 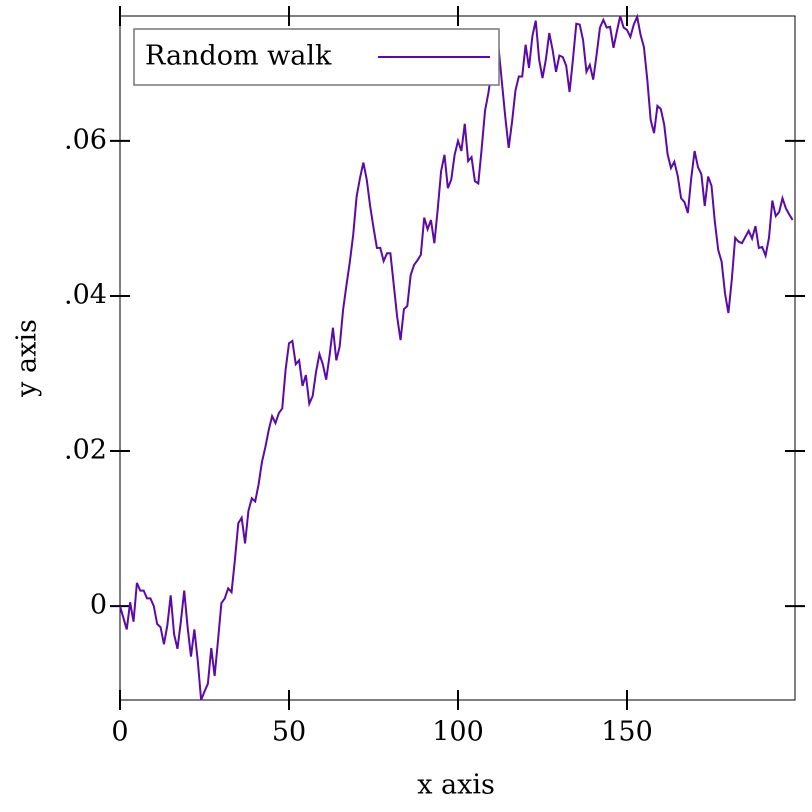 I want to click on x-tick-label: 100, so click(x=458, y=732).